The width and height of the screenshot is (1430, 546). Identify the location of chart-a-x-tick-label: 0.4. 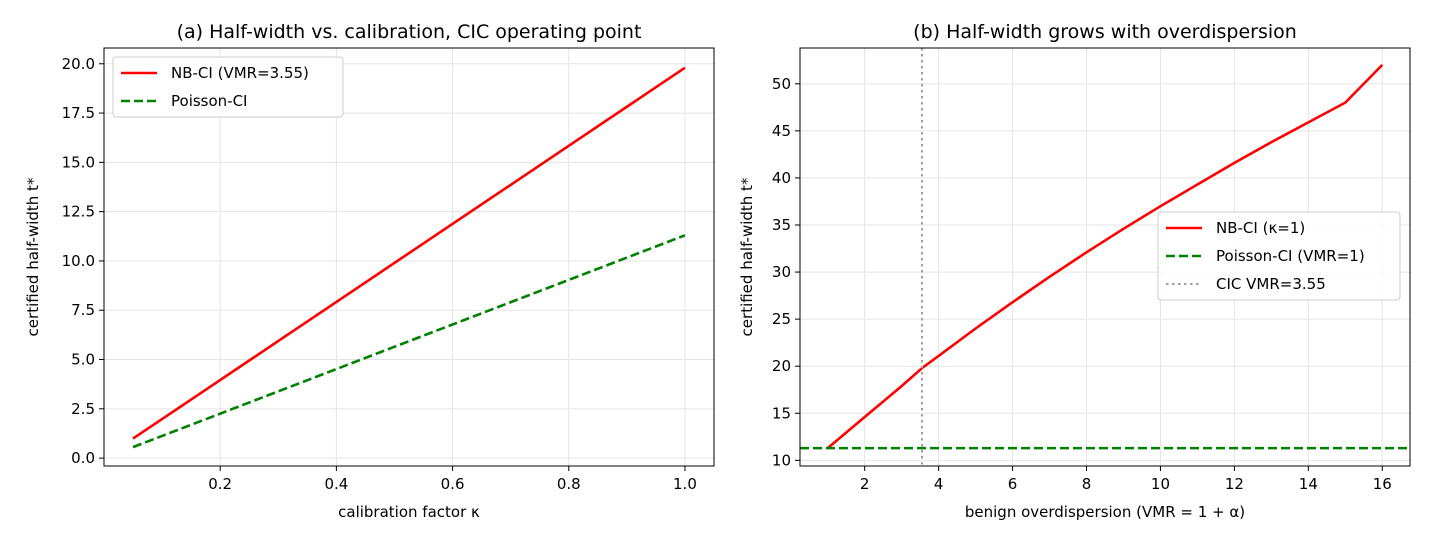
(336, 484).